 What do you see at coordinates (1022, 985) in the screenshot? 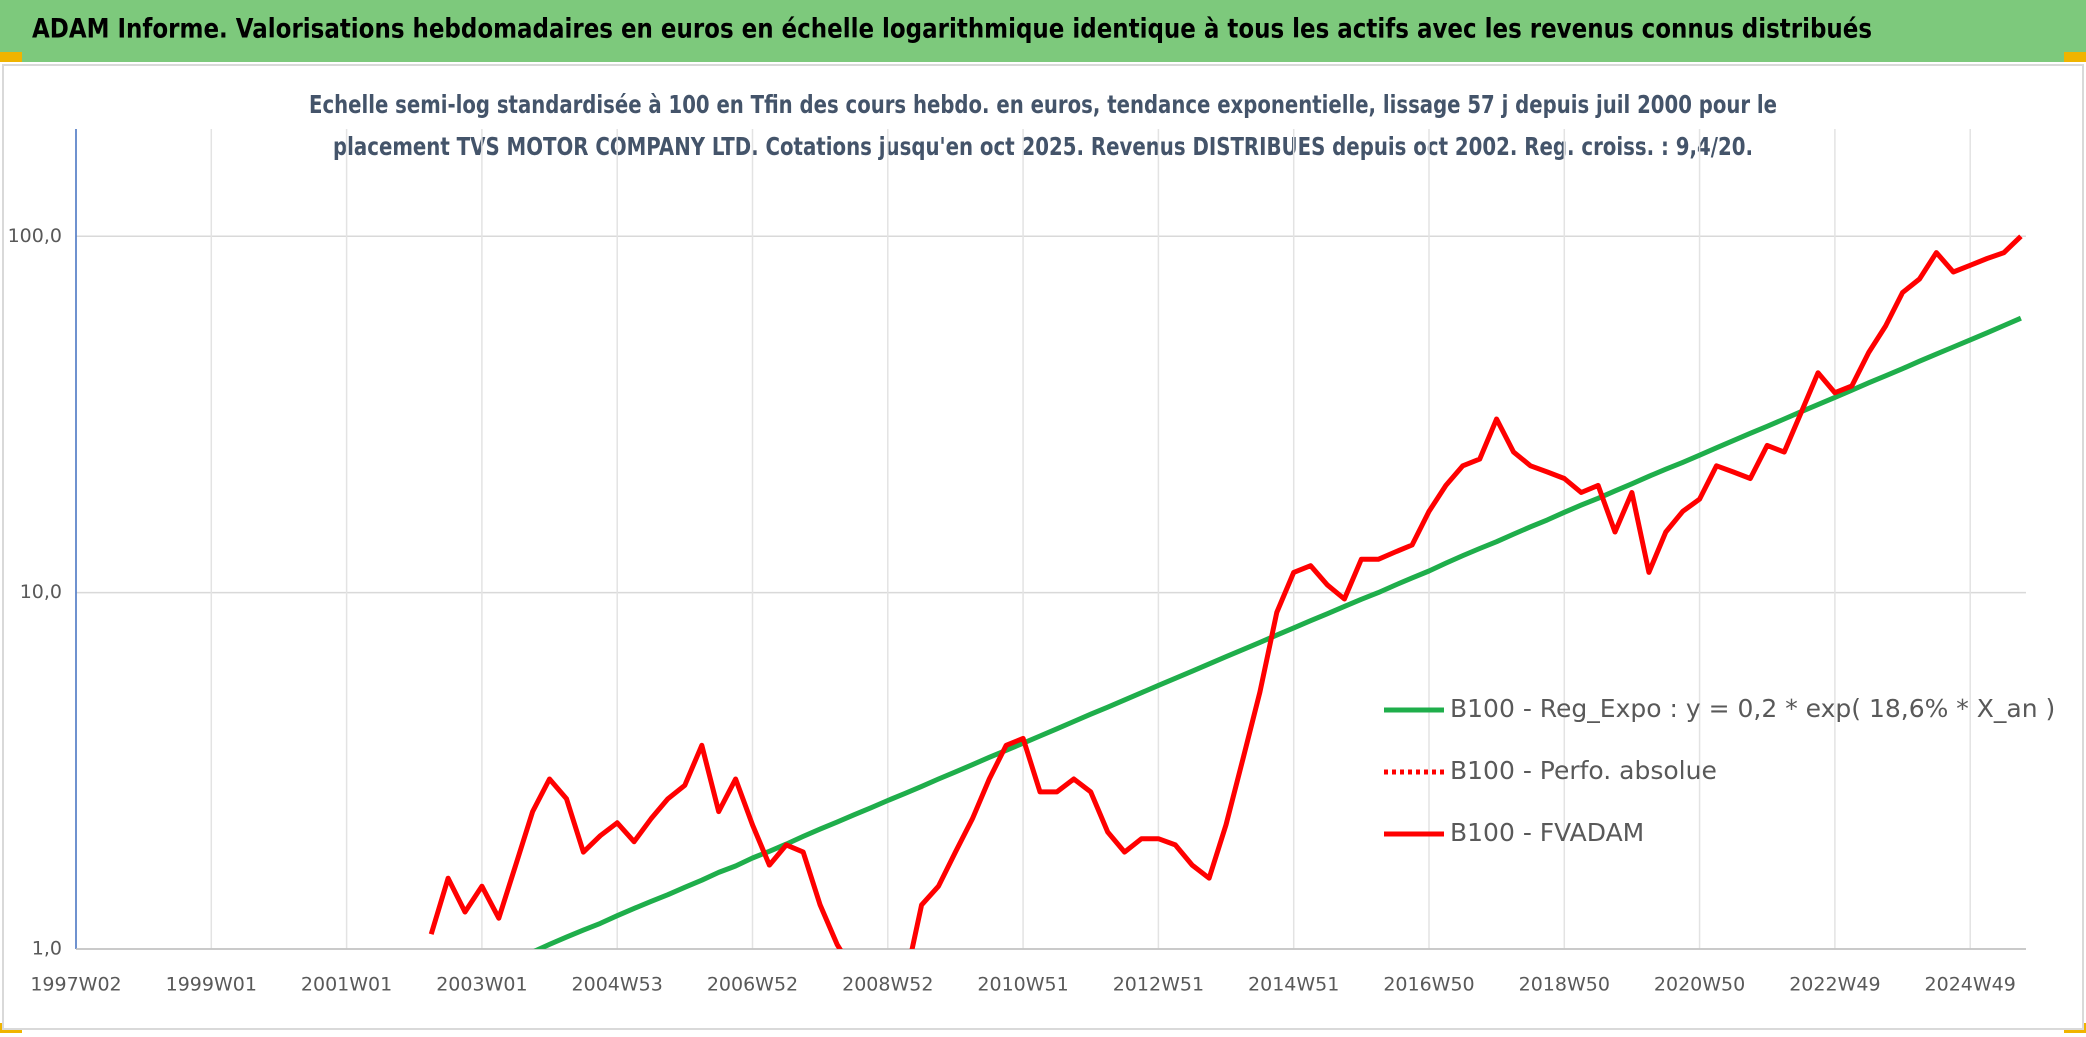
I see `x-tick-label: 2010W51` at bounding box center [1022, 985].